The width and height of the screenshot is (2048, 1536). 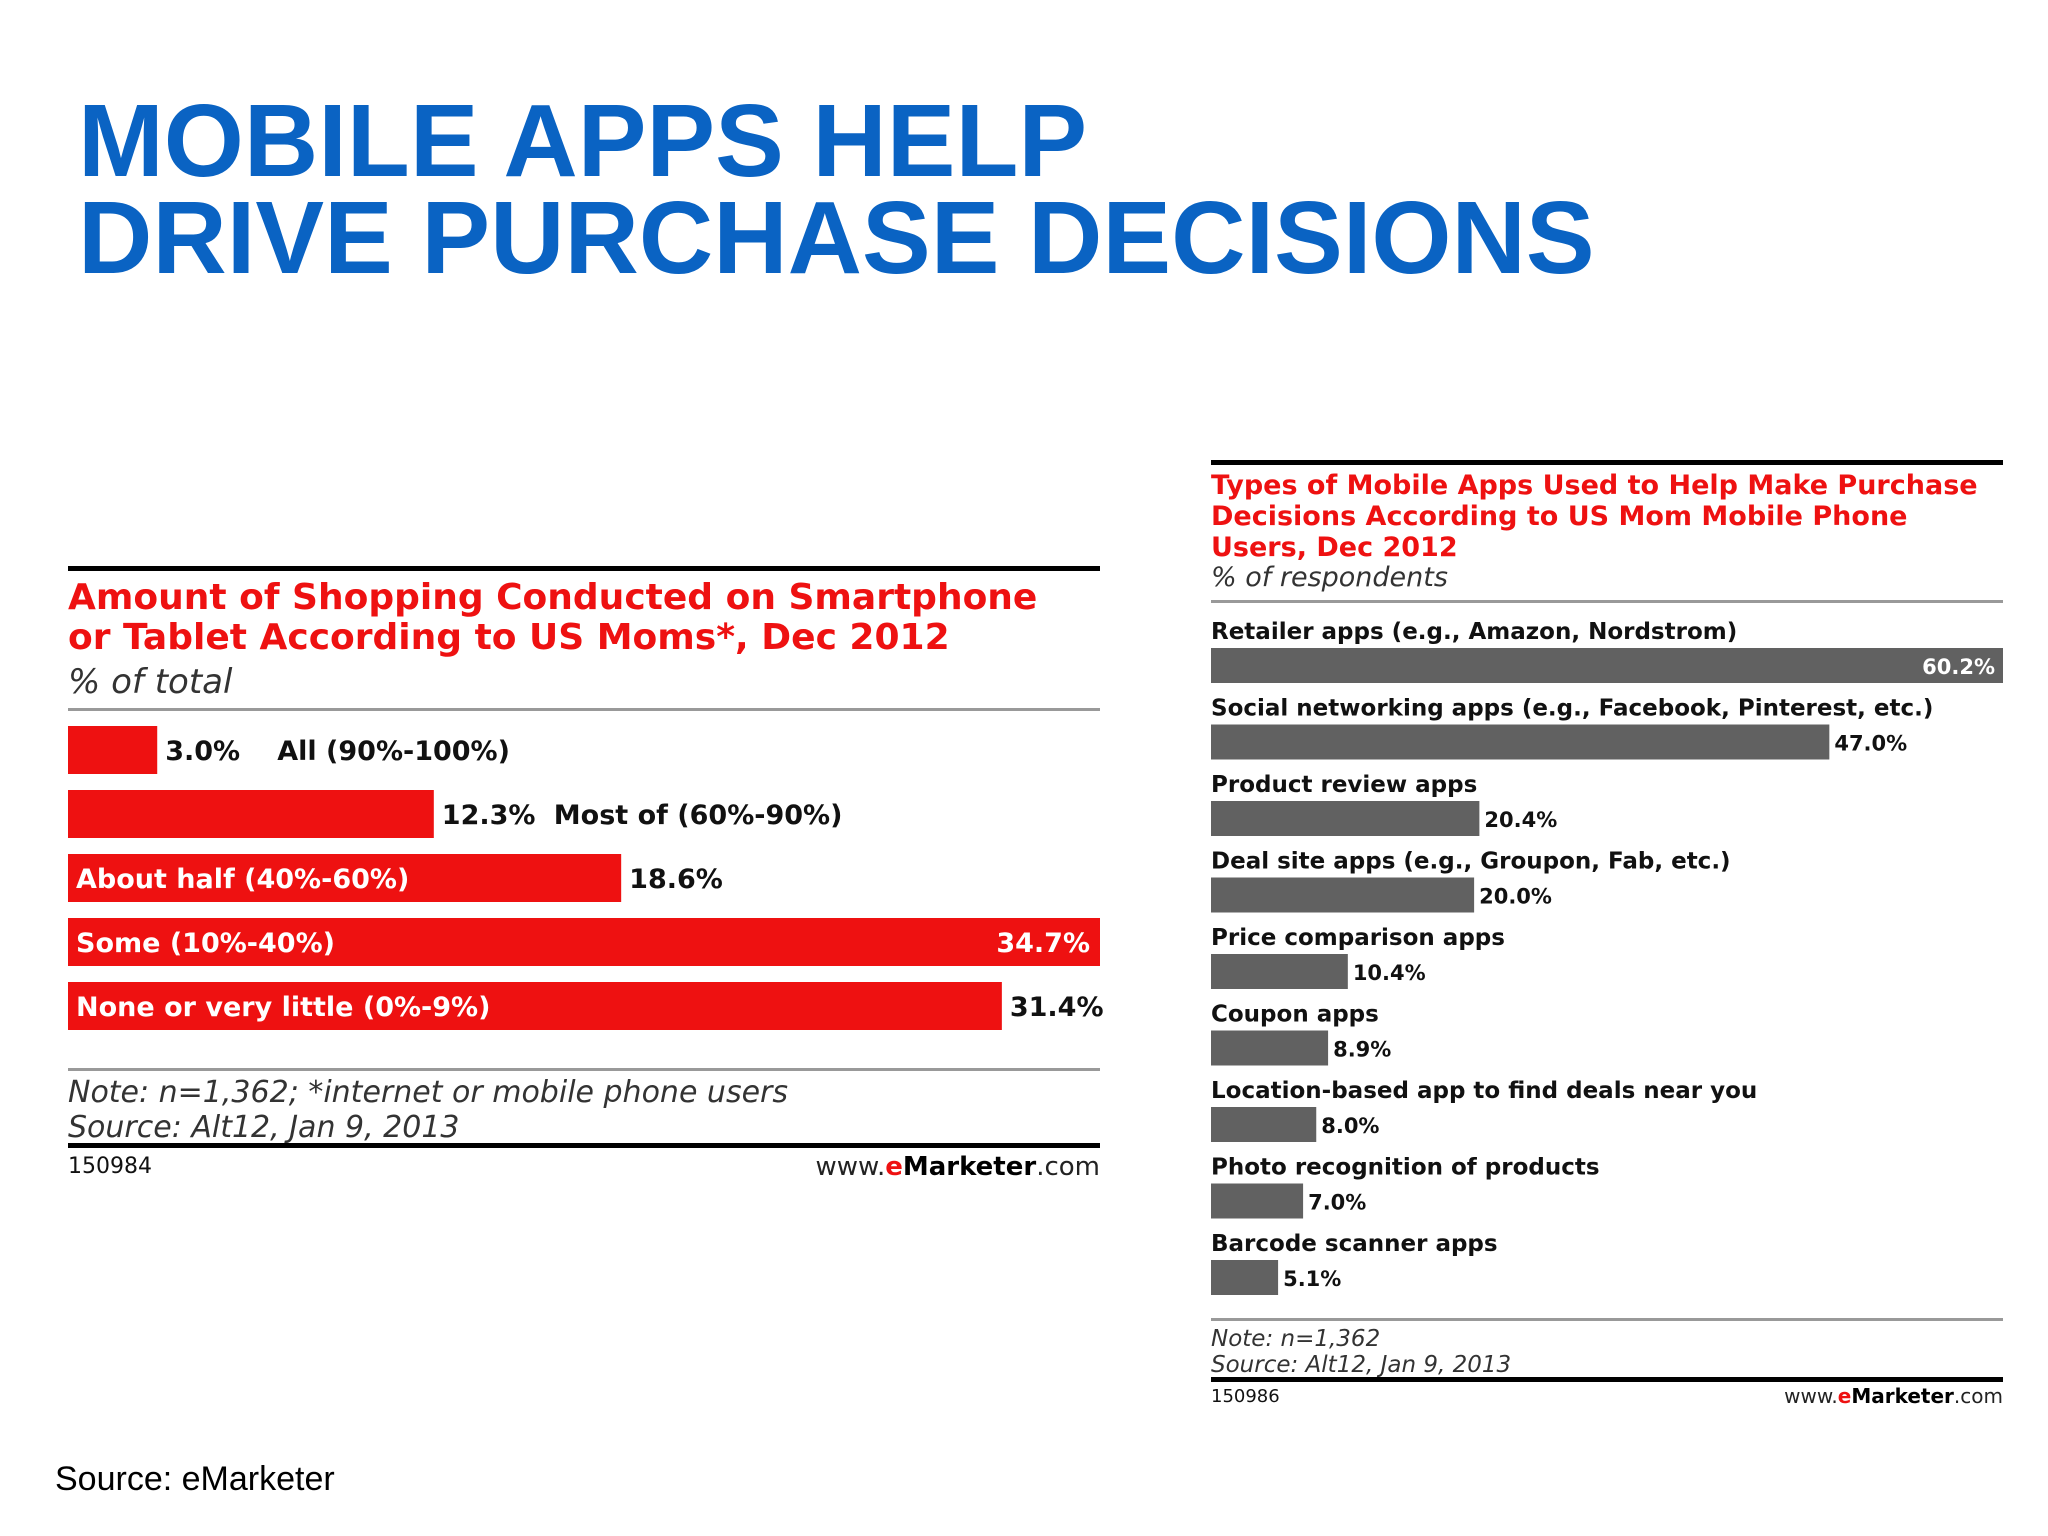 I want to click on category-label: Most of (60%-90%), so click(x=698, y=815).